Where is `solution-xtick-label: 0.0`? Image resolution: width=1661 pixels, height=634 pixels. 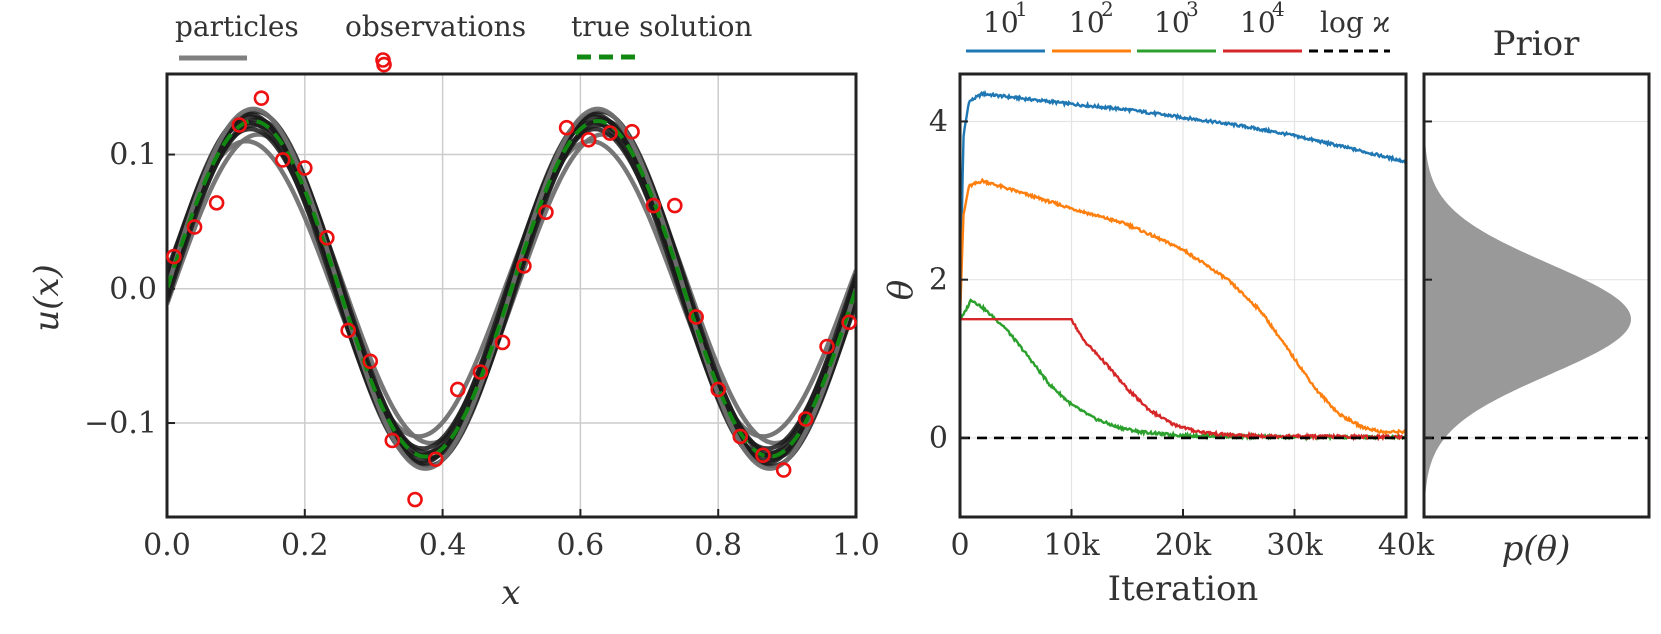 solution-xtick-label: 0.0 is located at coordinates (167, 545).